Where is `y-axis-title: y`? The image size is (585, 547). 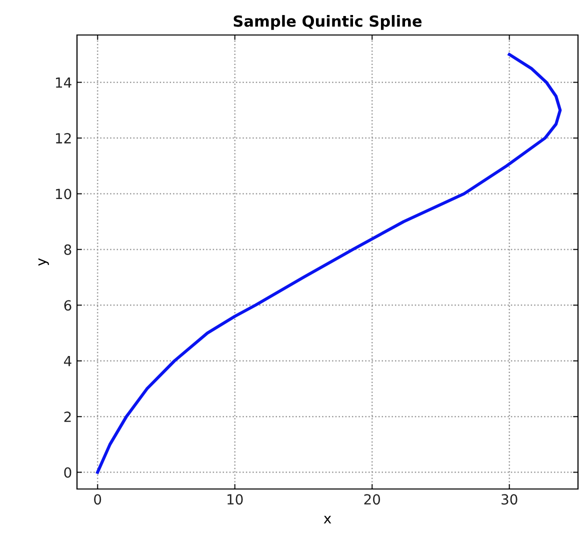
y-axis-title: y is located at coordinates (43, 262).